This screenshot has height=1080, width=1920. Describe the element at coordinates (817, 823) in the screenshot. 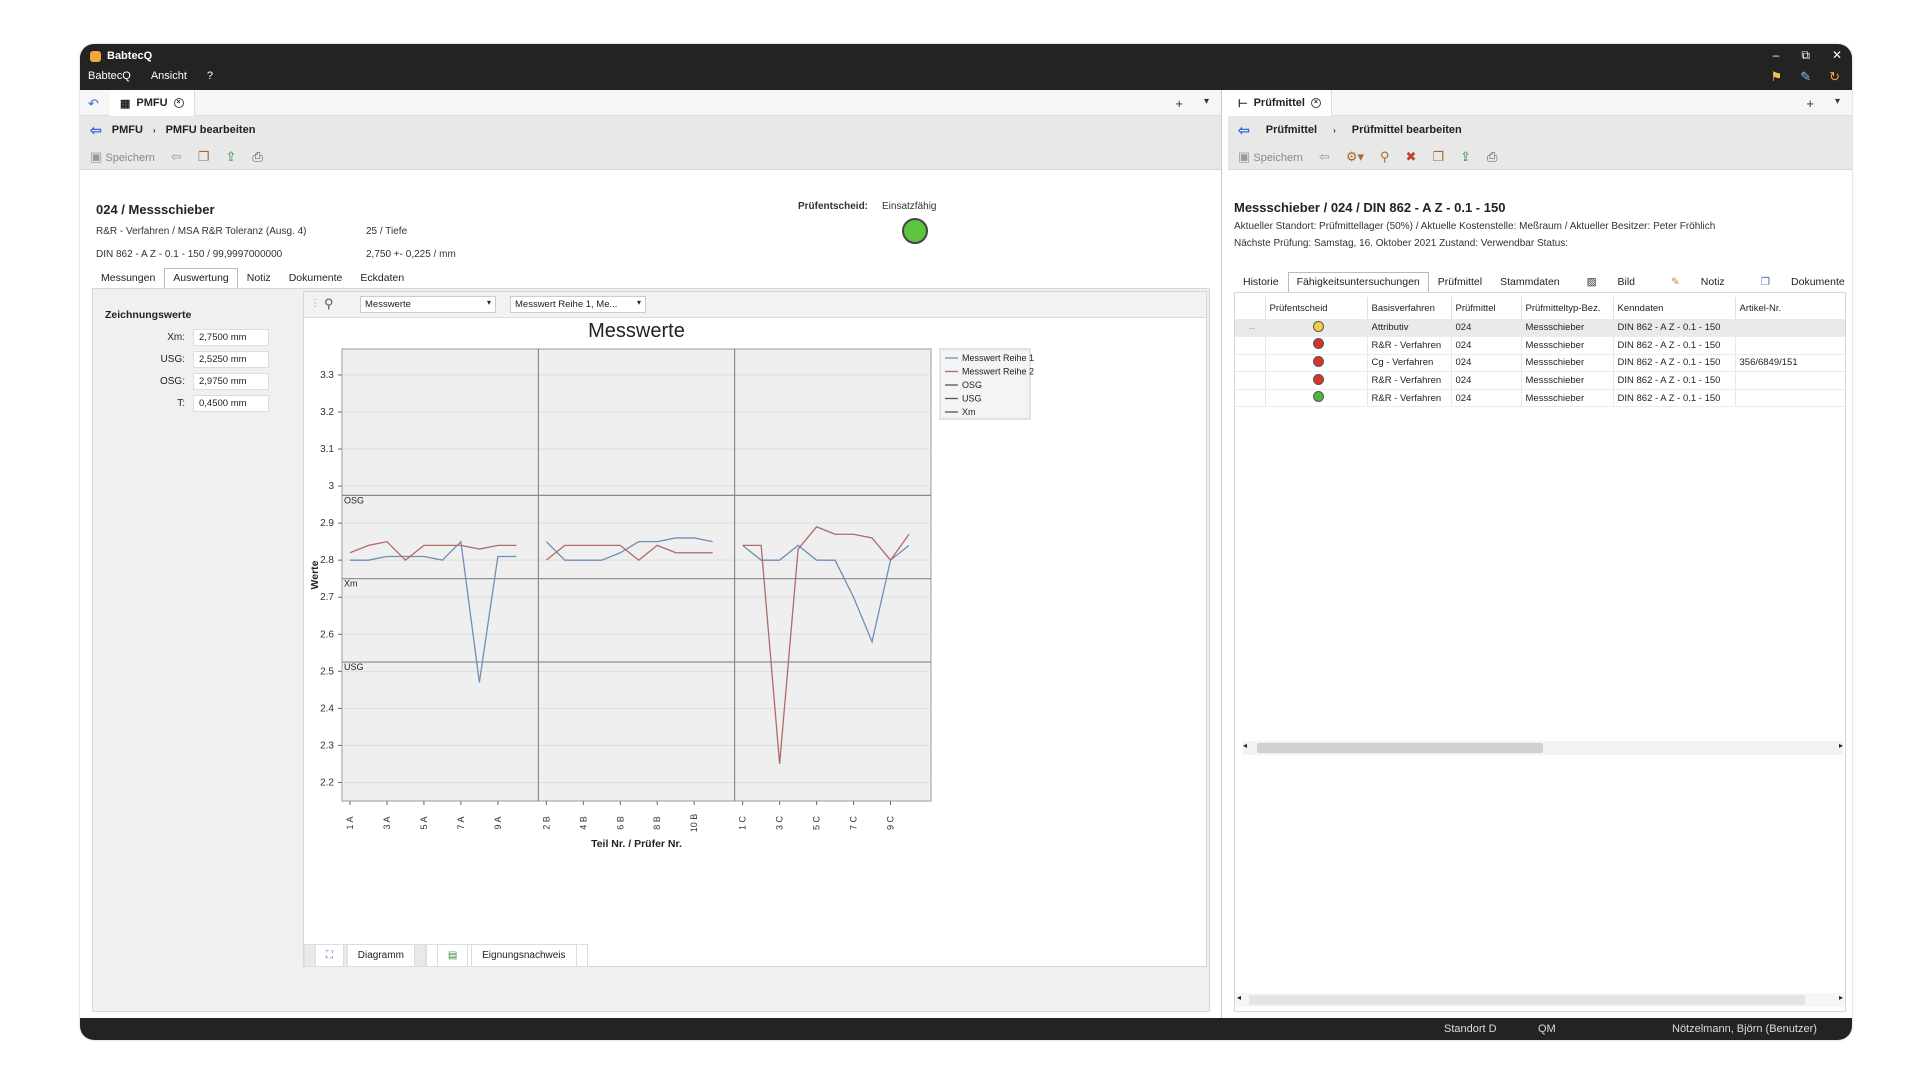

I see `x-tick-label: 5 C` at that location.